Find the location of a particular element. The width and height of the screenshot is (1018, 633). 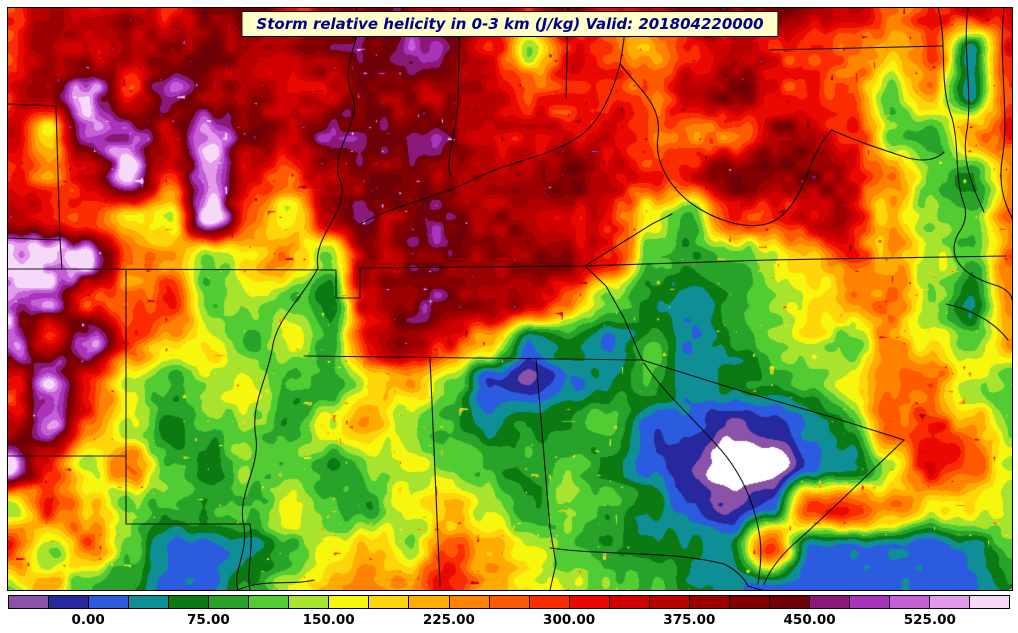

colorbar is located at coordinates (509, 602).